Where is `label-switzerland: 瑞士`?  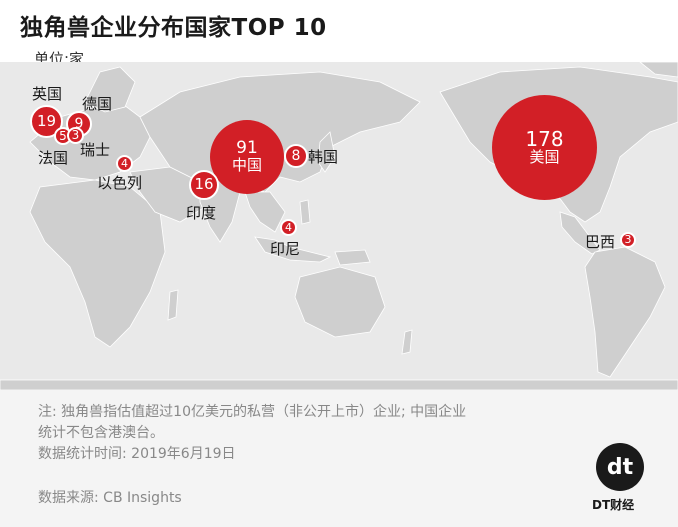
label-switzerland: 瑞士 is located at coordinates (95, 150).